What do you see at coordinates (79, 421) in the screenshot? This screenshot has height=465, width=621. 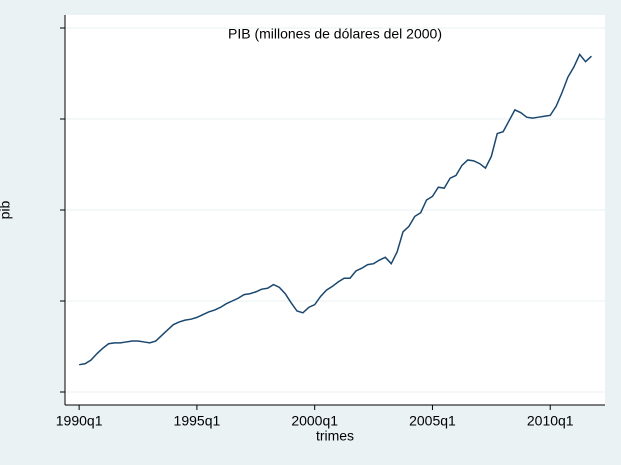 I see `x-tick-label: 1990q1` at bounding box center [79, 421].